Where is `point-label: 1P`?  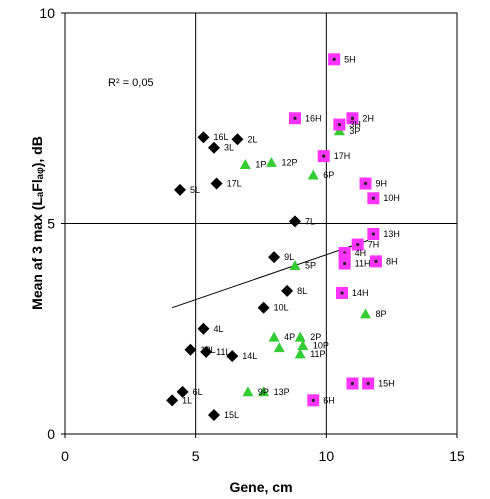 point-label: 1P is located at coordinates (260, 165).